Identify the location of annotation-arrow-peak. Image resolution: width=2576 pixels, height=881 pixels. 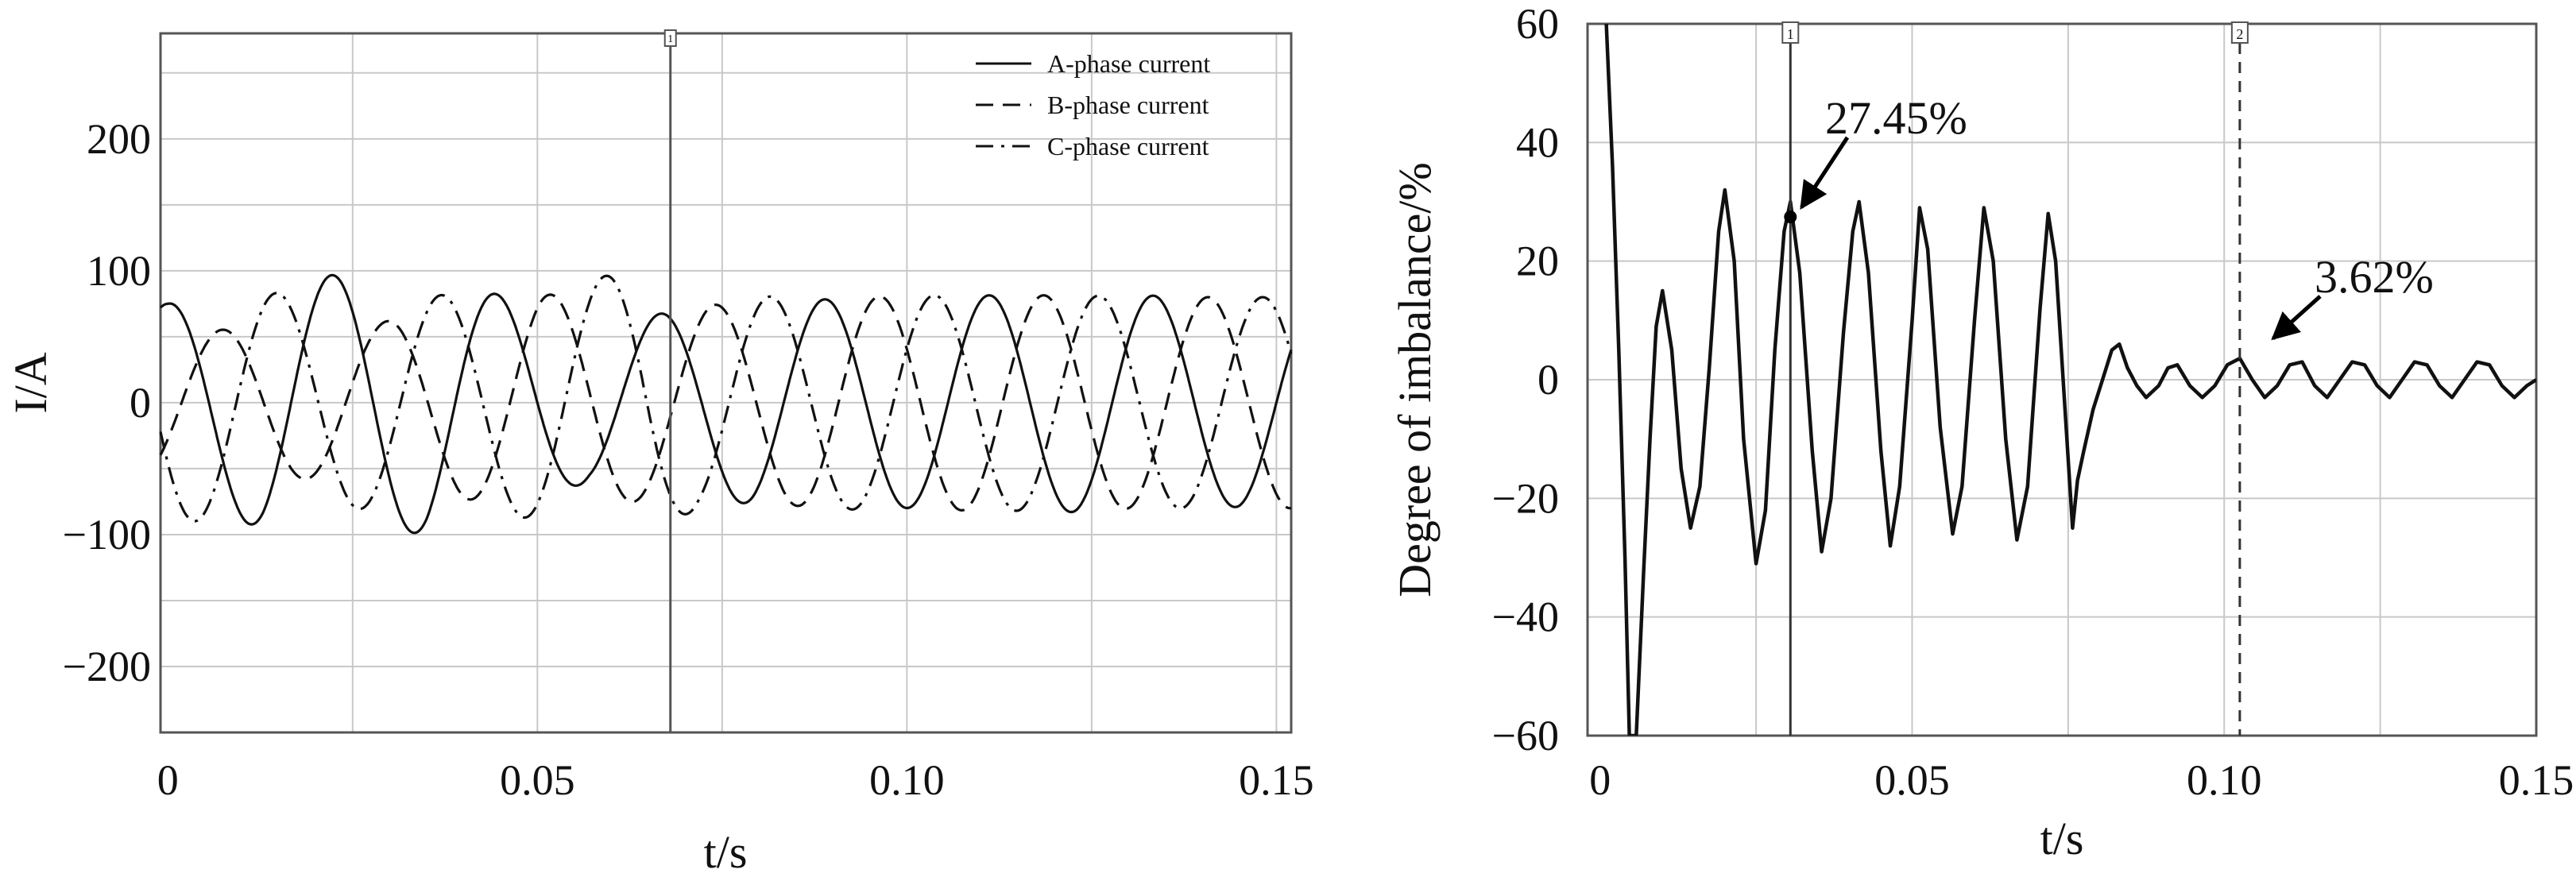
(1825, 173).